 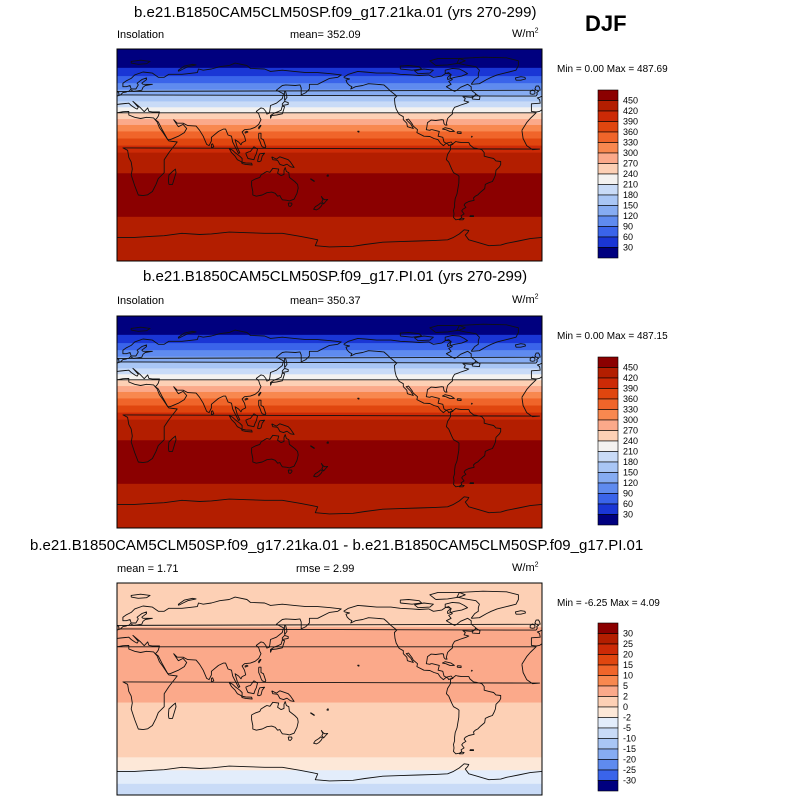 I want to click on colorbar-label: 270, so click(x=630, y=164).